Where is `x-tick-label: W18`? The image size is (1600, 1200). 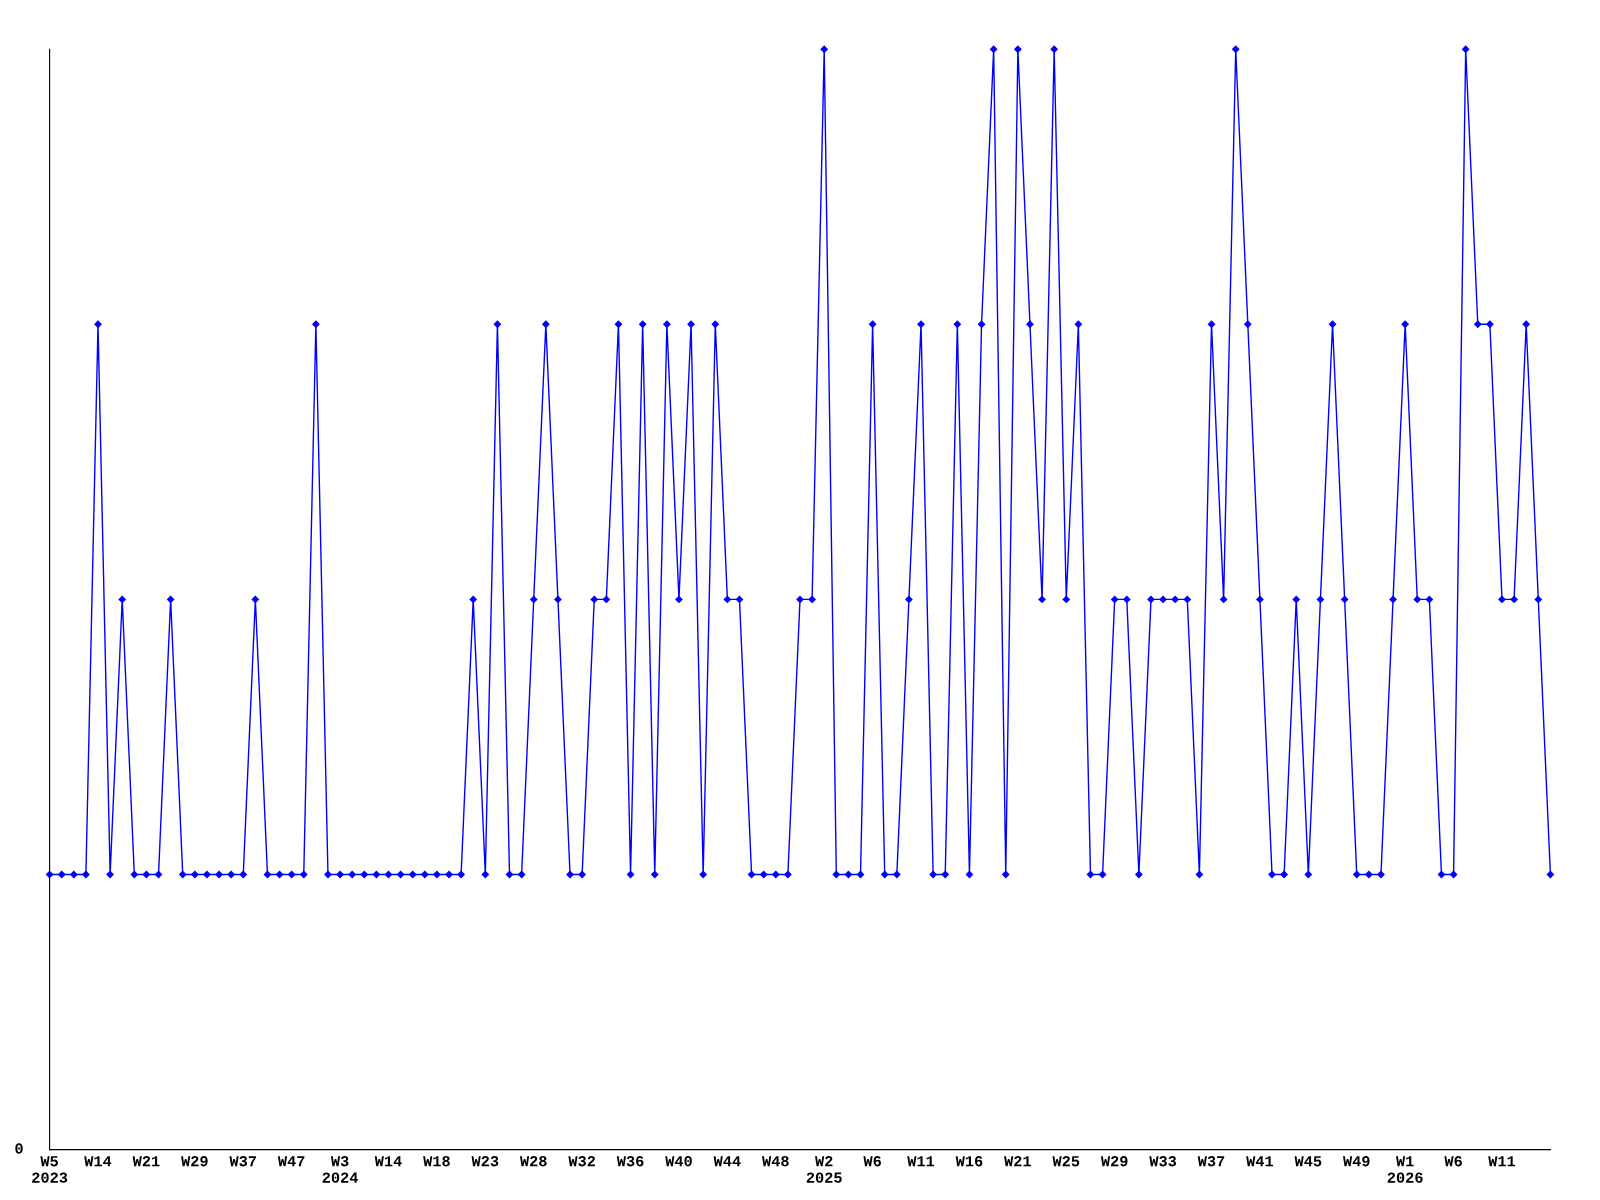
x-tick-label: W18 is located at coordinates (436, 1161).